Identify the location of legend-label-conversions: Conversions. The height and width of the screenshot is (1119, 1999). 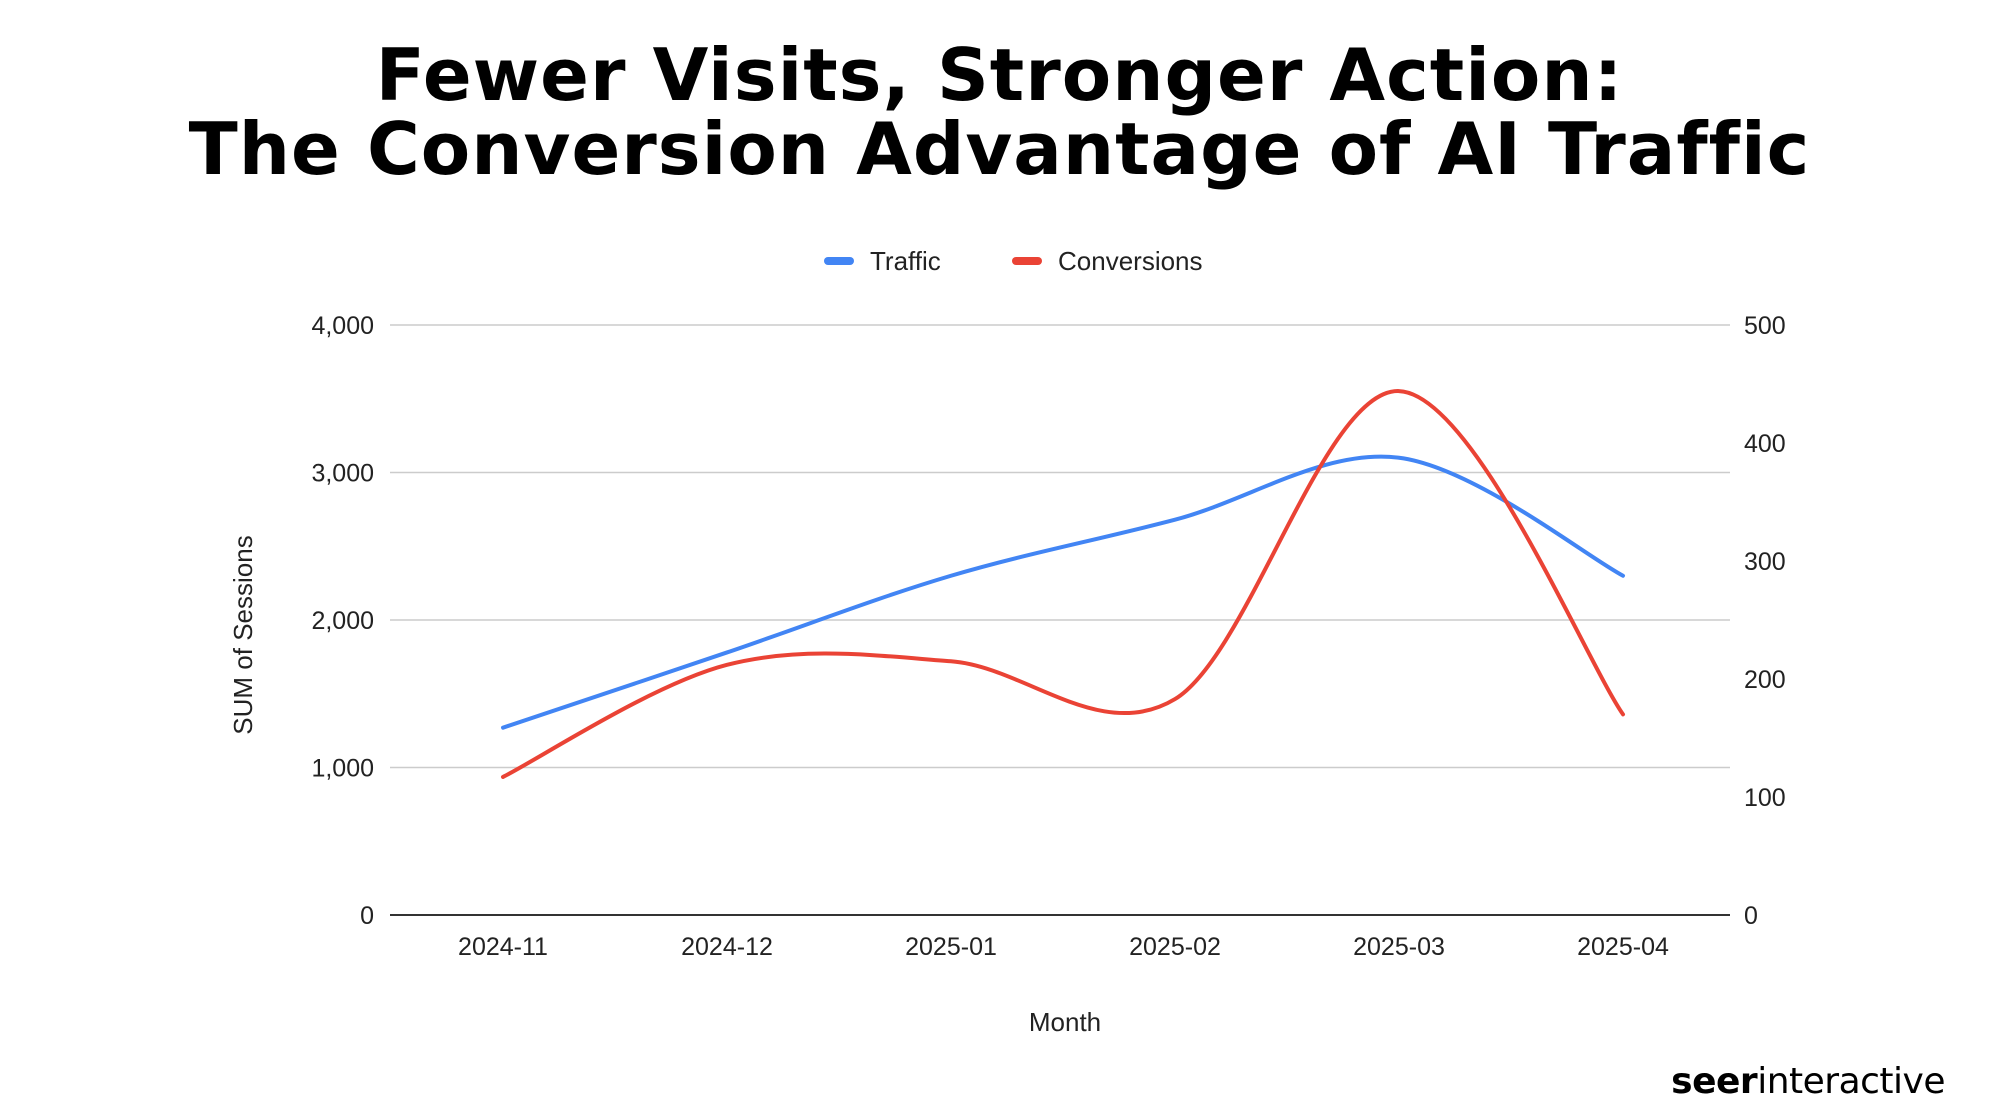
(1130, 261).